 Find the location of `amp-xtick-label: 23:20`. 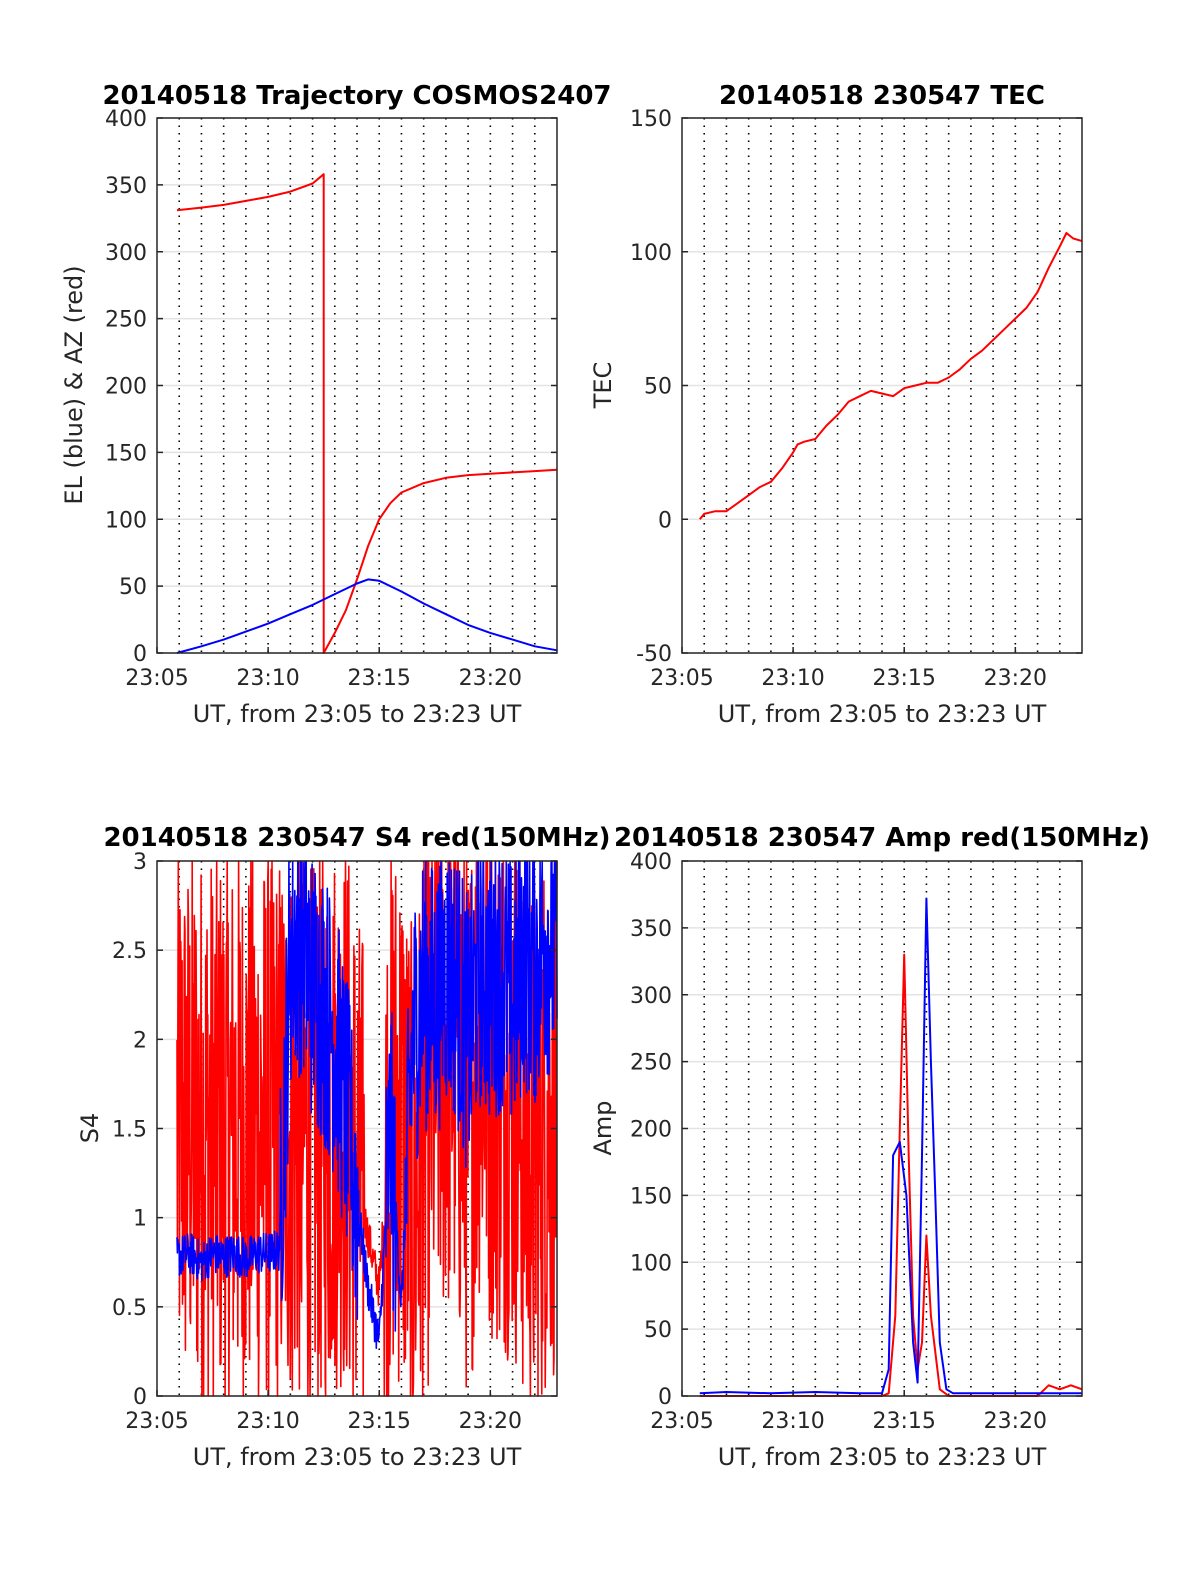

amp-xtick-label: 23:20 is located at coordinates (1015, 1421).